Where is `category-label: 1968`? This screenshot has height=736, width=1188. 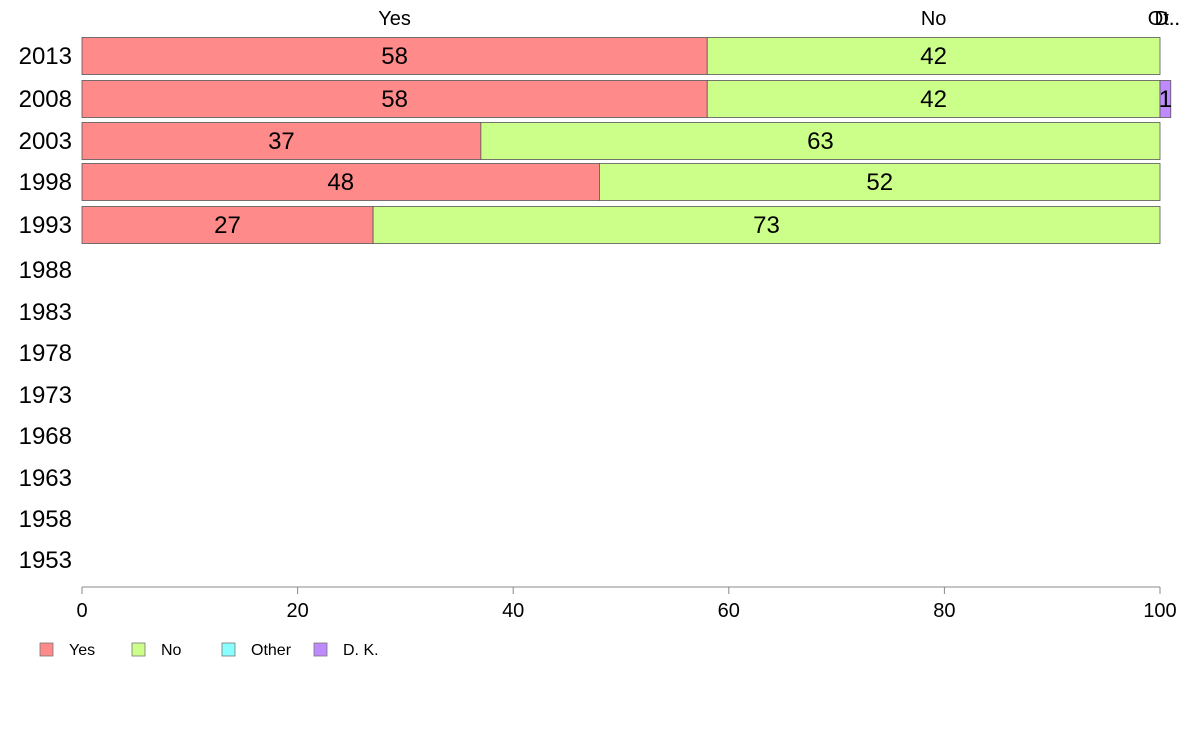
category-label: 1968 is located at coordinates (45, 436).